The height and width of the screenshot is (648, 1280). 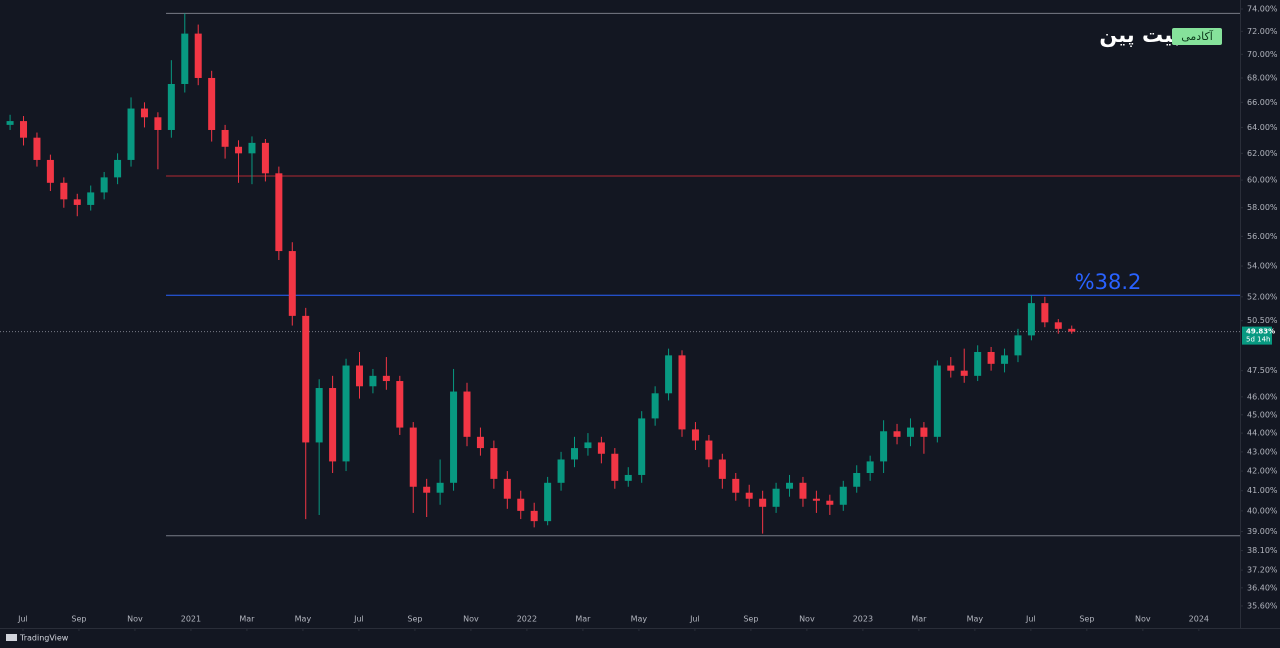 What do you see at coordinates (1262, 296) in the screenshot?
I see `y-tick-label: 52.00%` at bounding box center [1262, 296].